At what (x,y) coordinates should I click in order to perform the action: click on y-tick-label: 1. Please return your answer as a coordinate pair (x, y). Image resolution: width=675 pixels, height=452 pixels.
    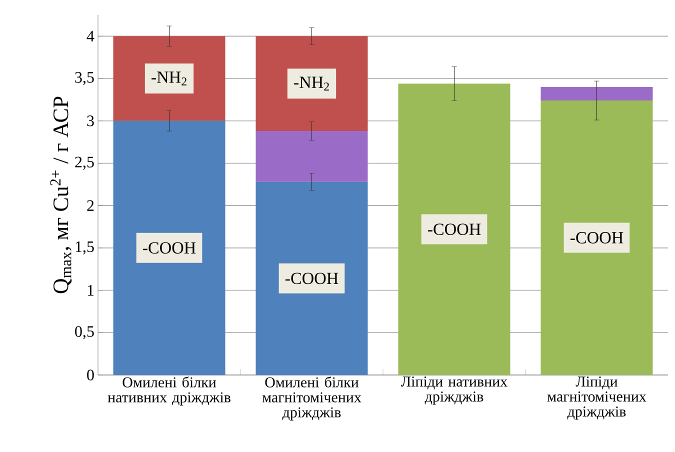
    Looking at the image, I should click on (91, 290).